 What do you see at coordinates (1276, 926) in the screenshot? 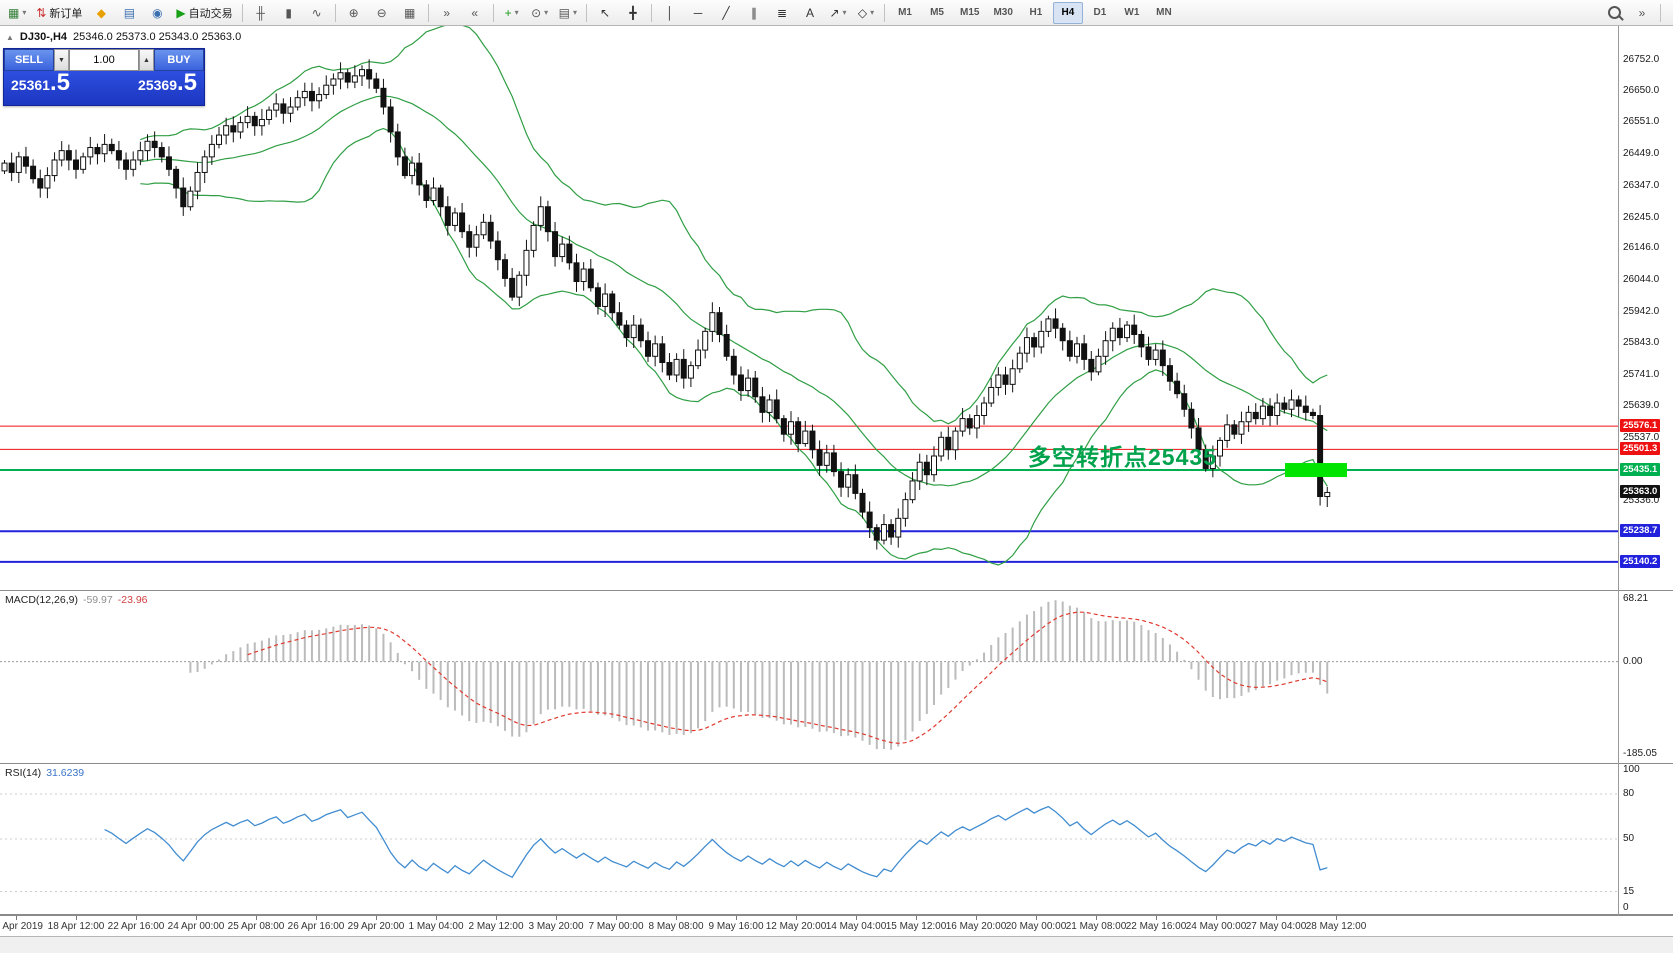
I see `time-axis-label: 27 May 04:00` at bounding box center [1276, 926].